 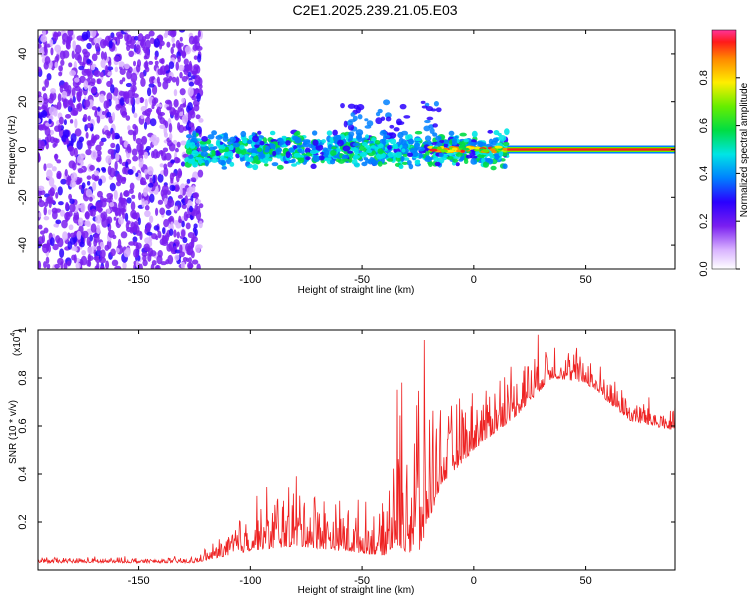 What do you see at coordinates (356, 590) in the screenshot?
I see `snr-xlabel: Height of straight line (km)` at bounding box center [356, 590].